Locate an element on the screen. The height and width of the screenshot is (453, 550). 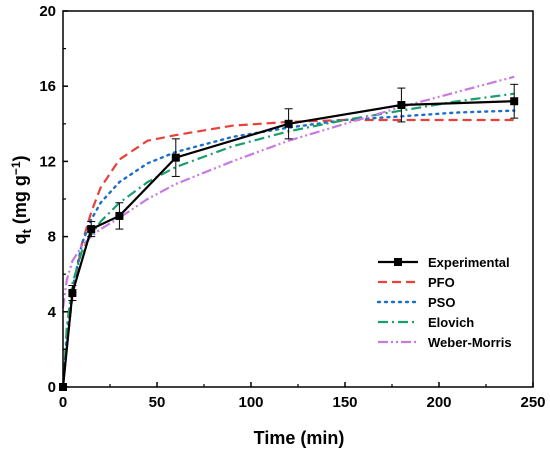
y-axis-title-unit-close: ) is located at coordinates (20, 158).